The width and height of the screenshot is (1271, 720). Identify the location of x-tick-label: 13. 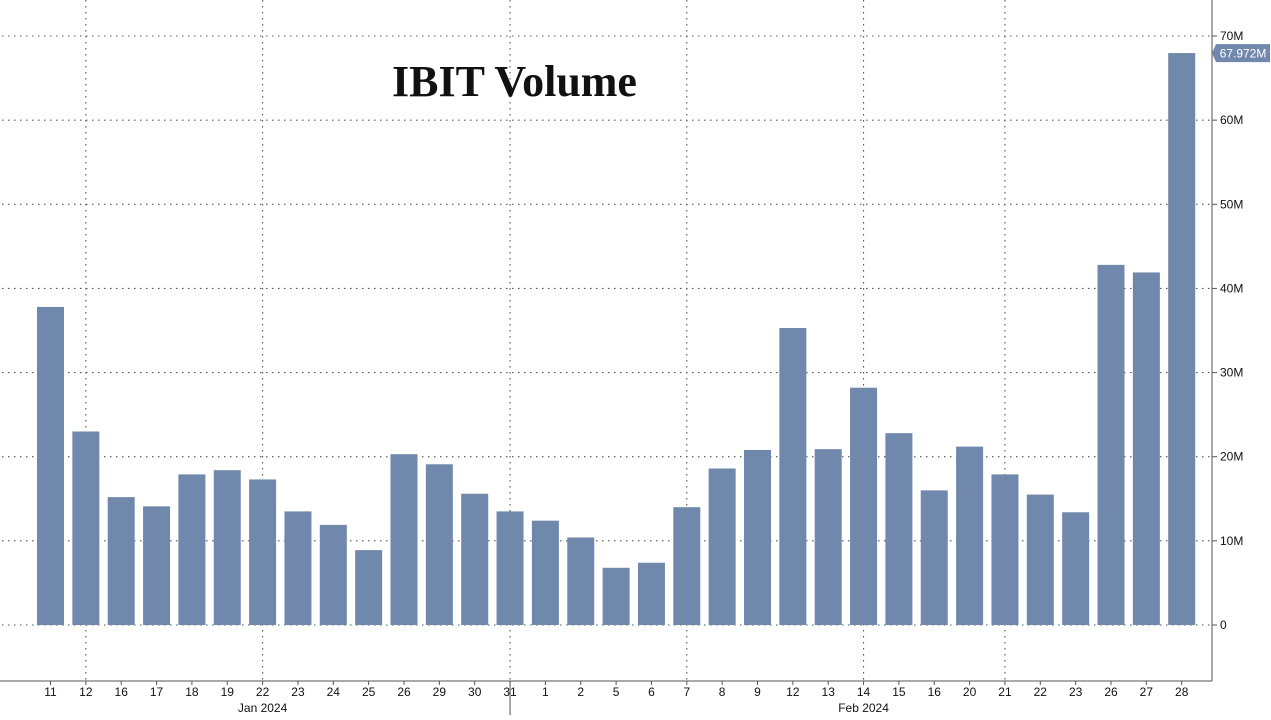
(829, 692).